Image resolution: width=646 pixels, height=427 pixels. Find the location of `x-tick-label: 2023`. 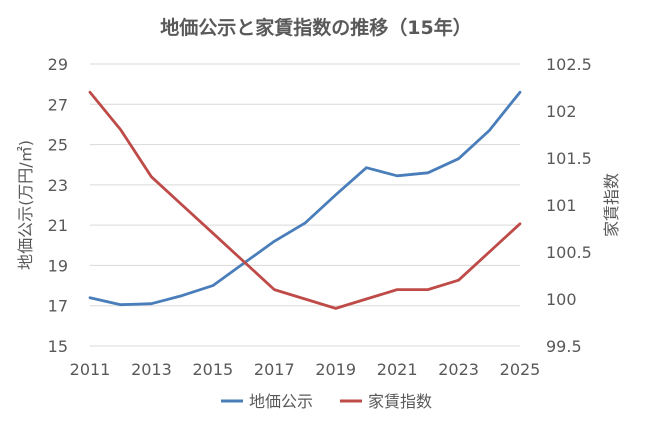

x-tick-label: 2023 is located at coordinates (458, 369).